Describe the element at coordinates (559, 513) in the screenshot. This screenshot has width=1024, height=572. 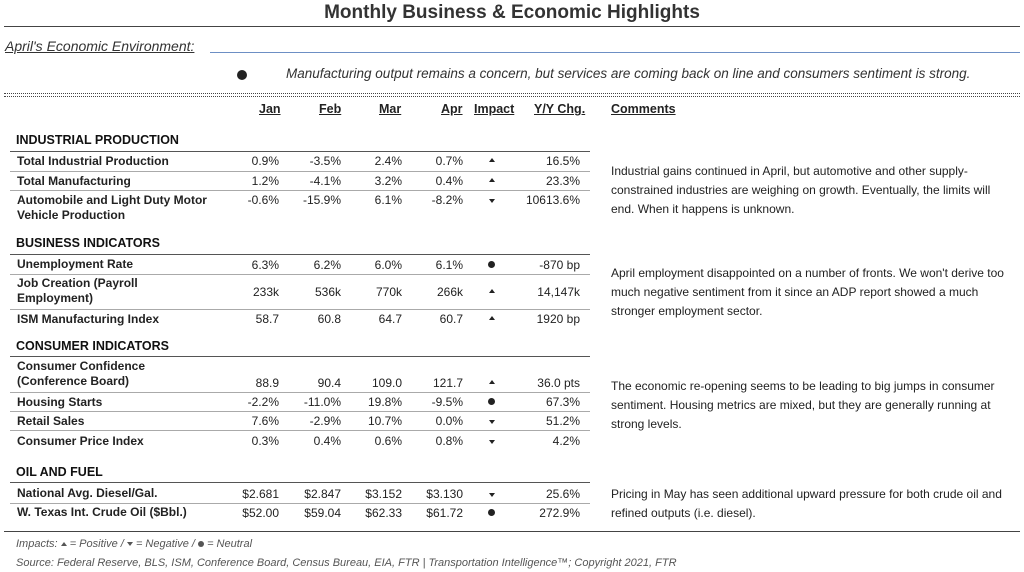
I see `cell-yoy: 272.9%` at that location.